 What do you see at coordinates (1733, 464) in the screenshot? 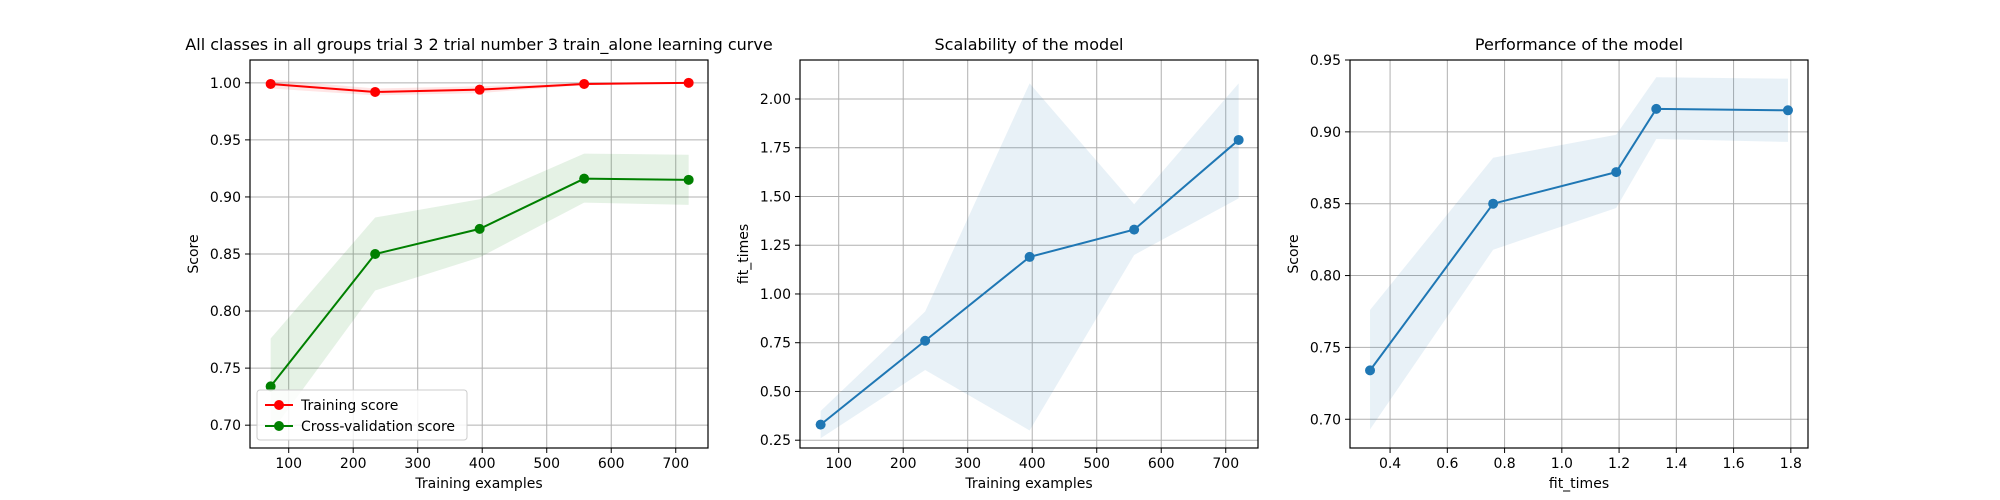
I see `x-tick-label: 1.6` at bounding box center [1733, 464].